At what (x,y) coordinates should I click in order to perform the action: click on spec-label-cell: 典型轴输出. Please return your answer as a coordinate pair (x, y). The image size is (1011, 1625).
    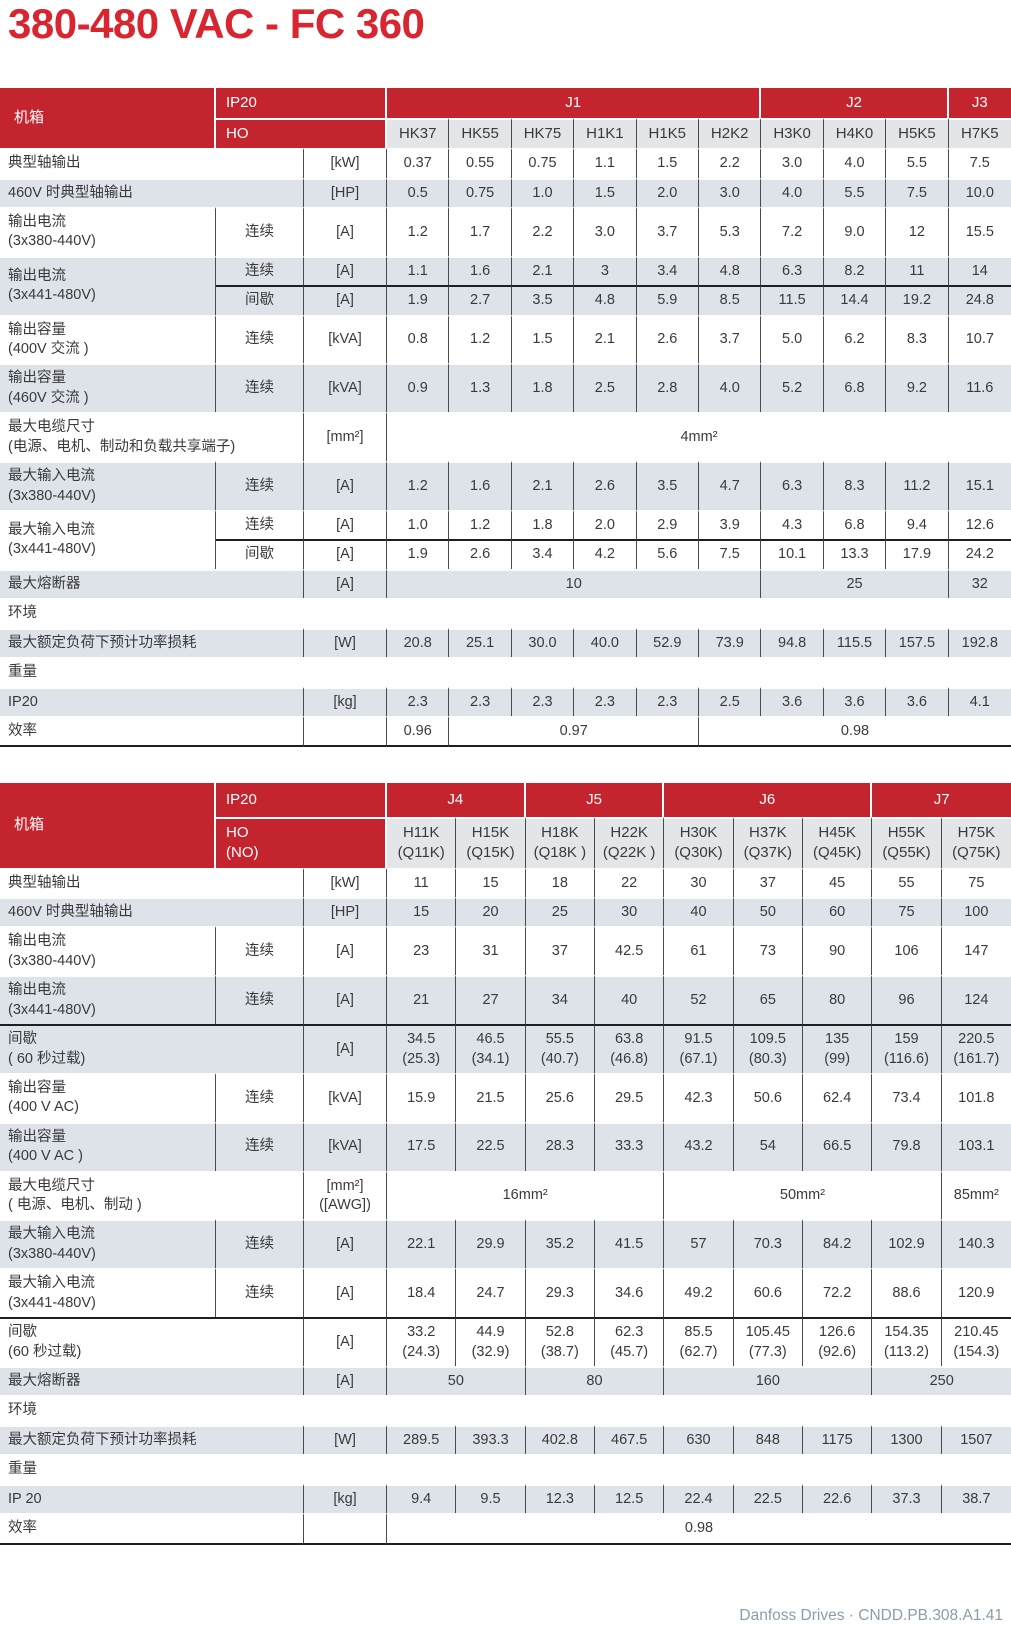
    Looking at the image, I should click on (152, 163).